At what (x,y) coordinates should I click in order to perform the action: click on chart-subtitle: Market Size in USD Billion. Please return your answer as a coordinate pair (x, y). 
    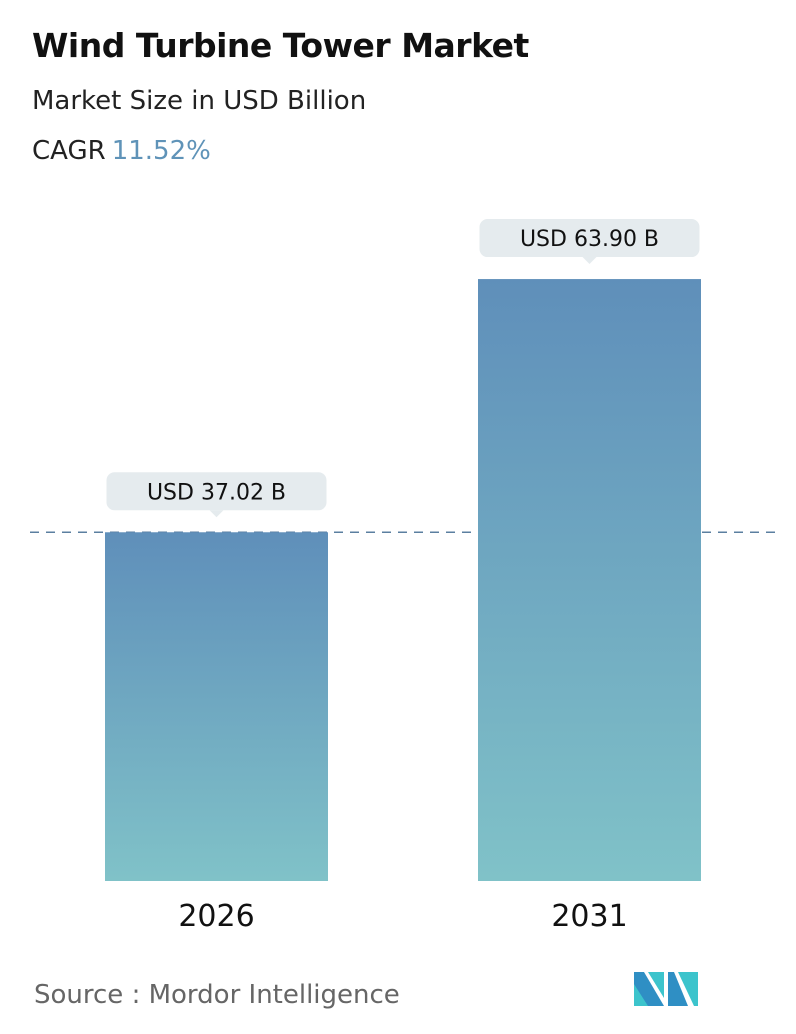
    Looking at the image, I should click on (199, 101).